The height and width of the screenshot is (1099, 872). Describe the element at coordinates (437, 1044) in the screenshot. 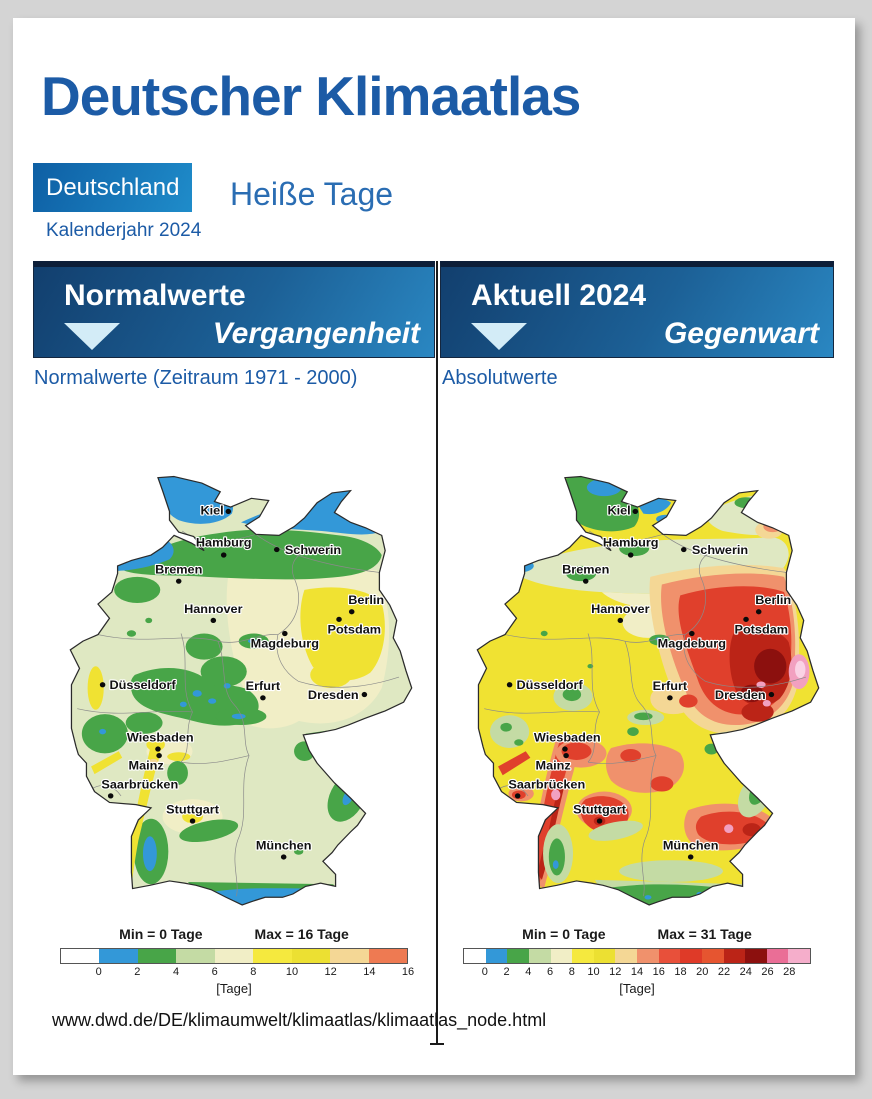

I see `panel-divider-foot` at that location.